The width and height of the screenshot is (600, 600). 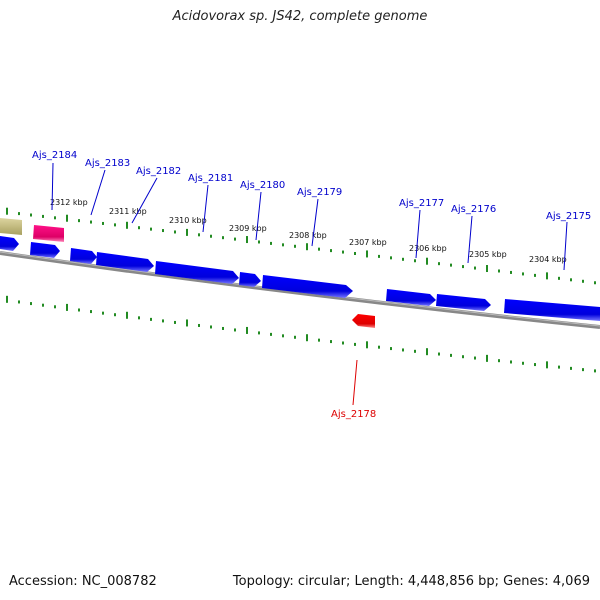 I want to click on accession-text: Accession: NC_008782, so click(x=83, y=581).